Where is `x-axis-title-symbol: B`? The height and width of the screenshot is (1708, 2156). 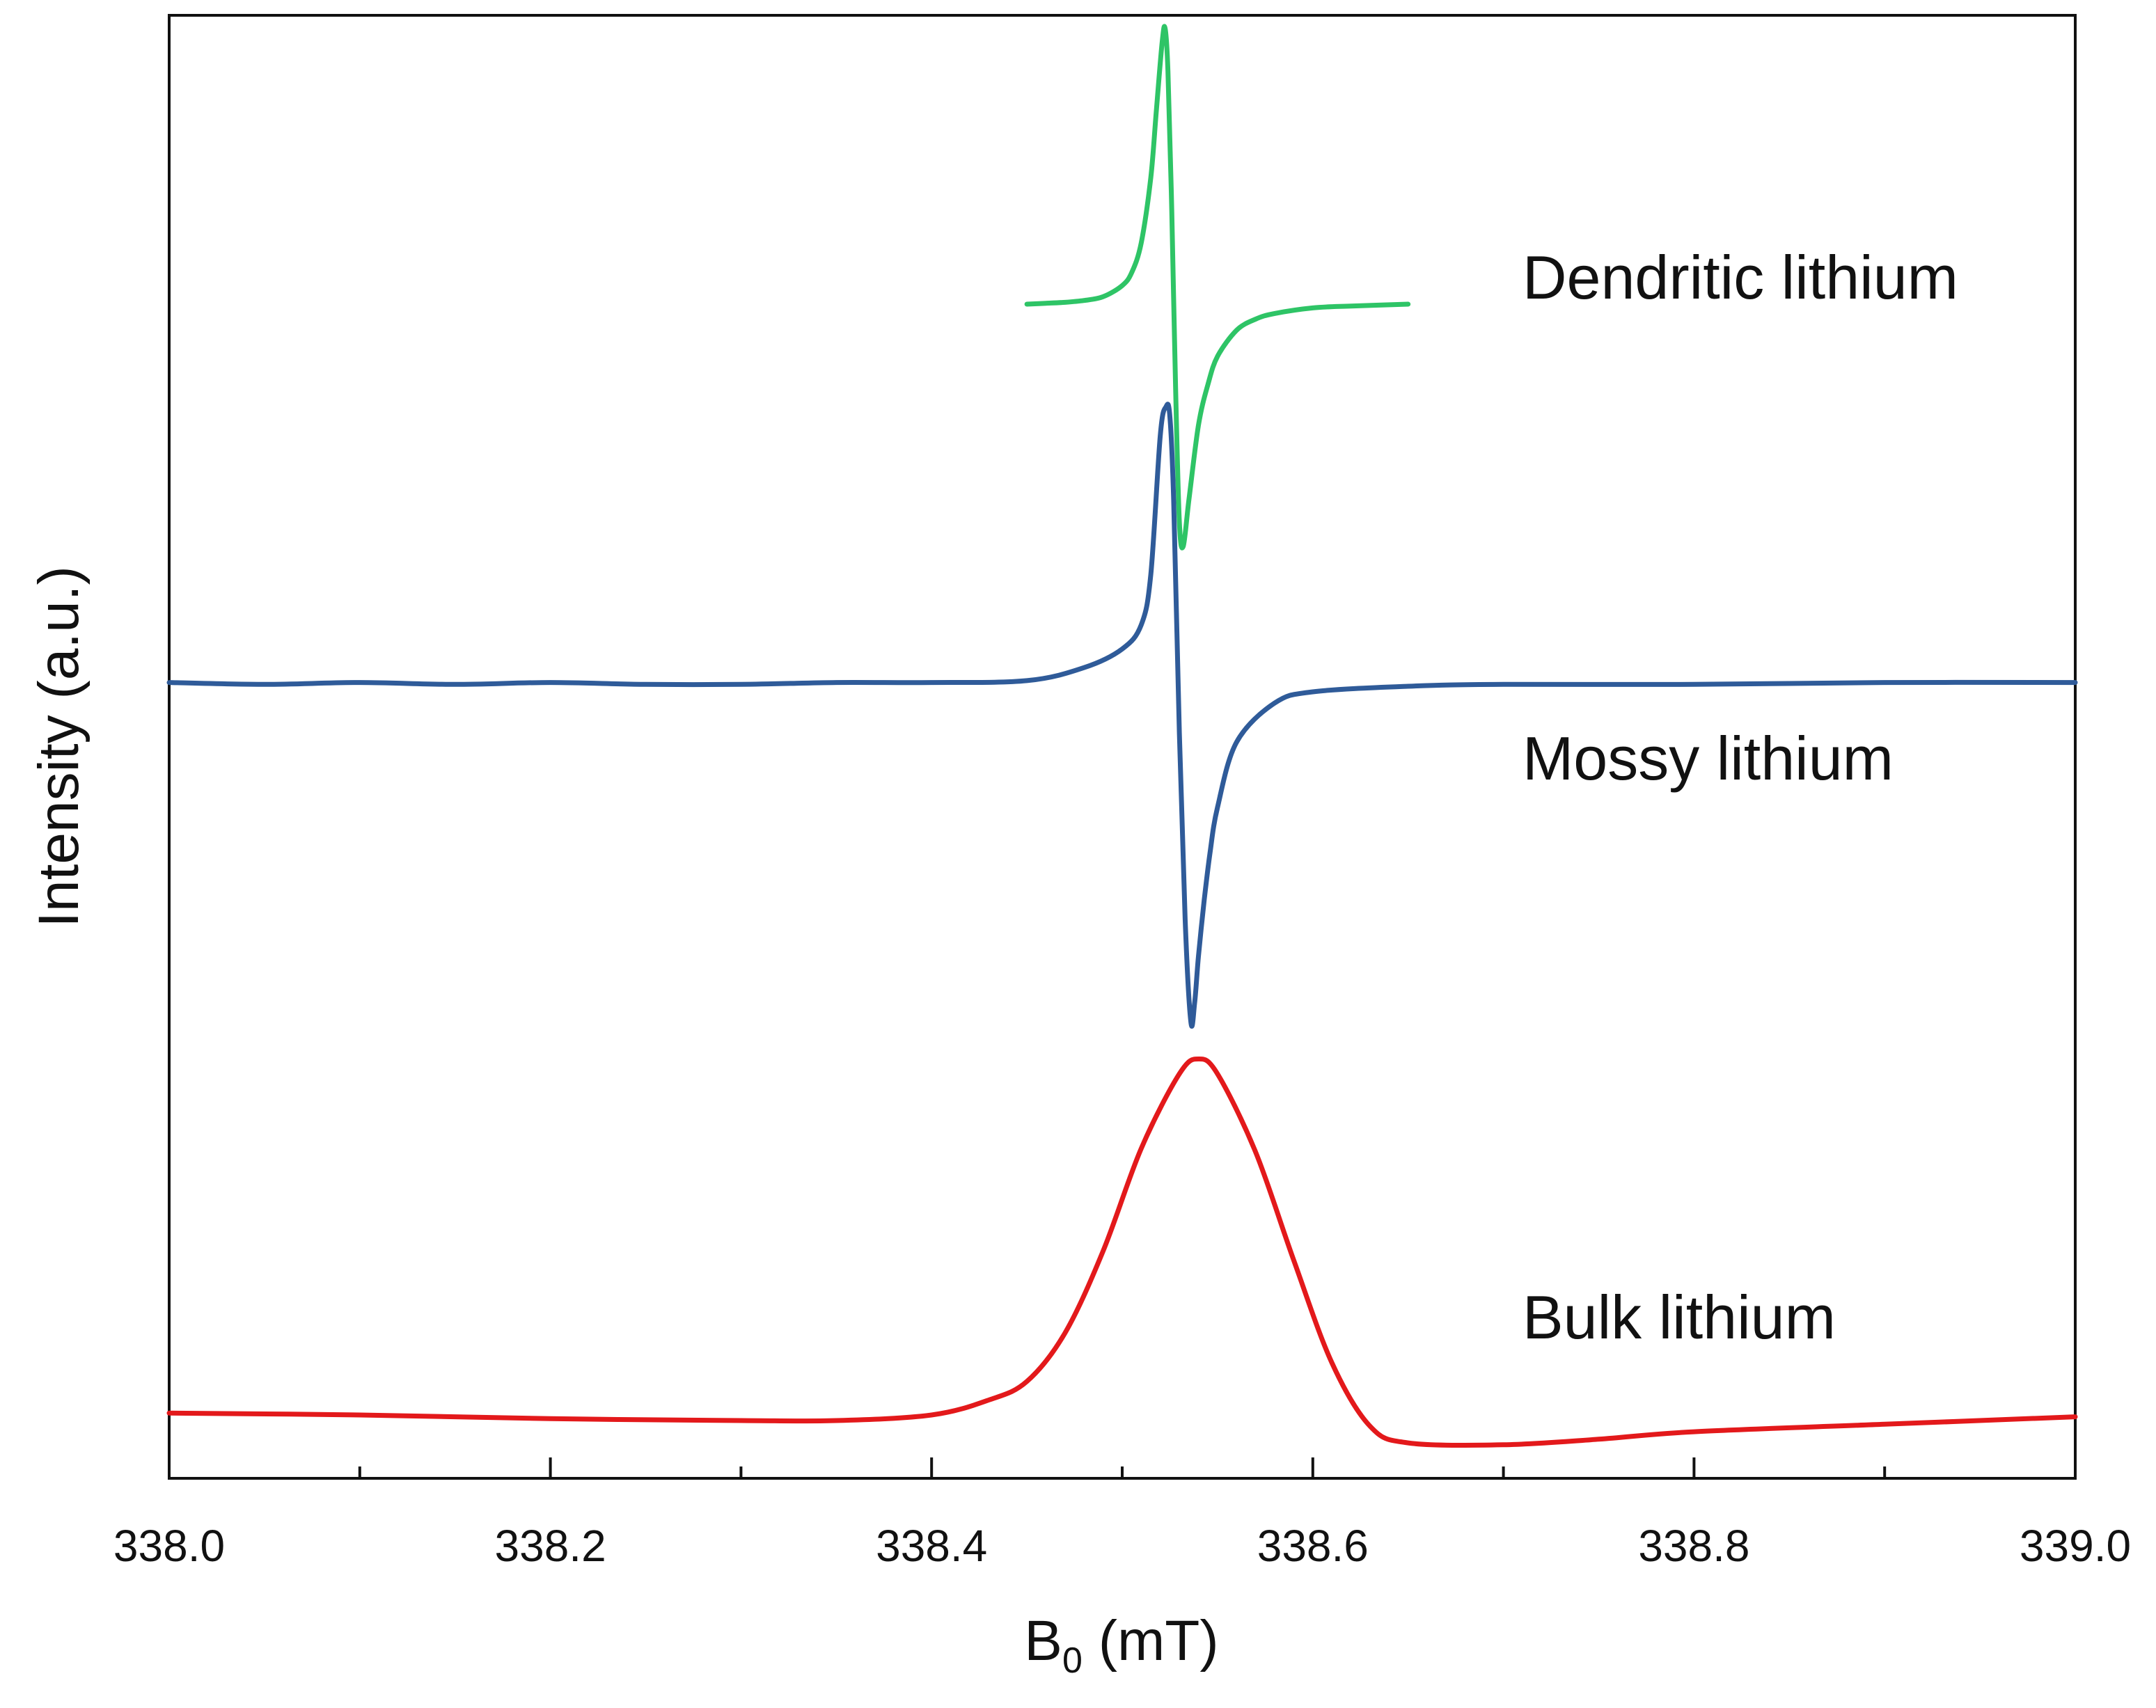 x-axis-title-symbol: B is located at coordinates (1043, 1641).